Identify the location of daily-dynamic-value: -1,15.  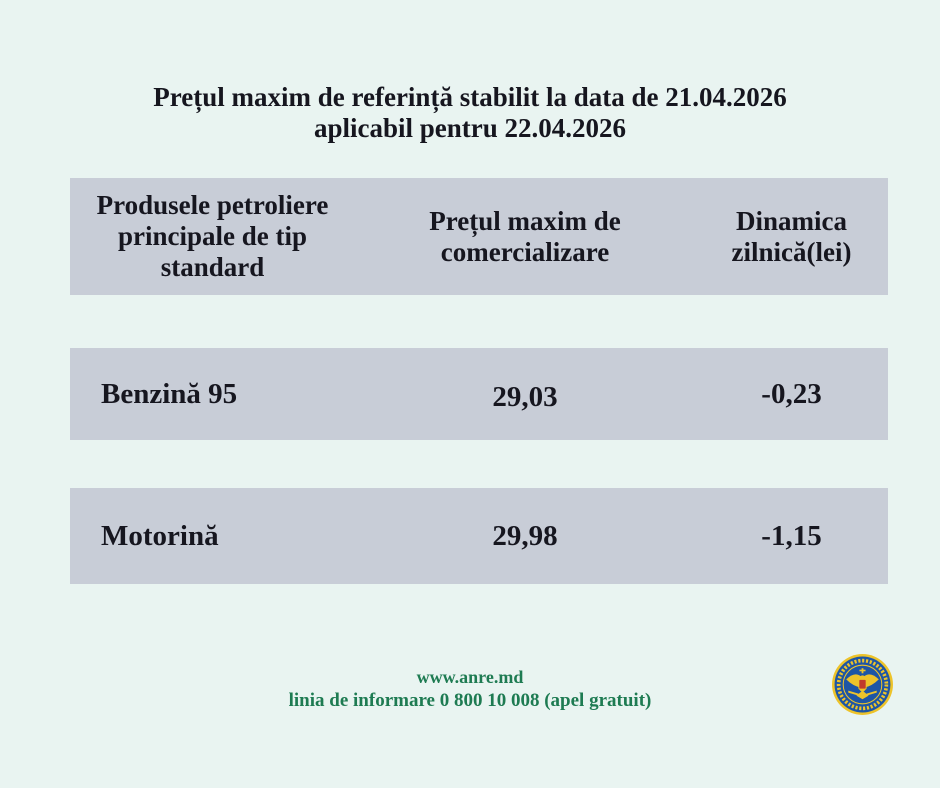
(791, 535).